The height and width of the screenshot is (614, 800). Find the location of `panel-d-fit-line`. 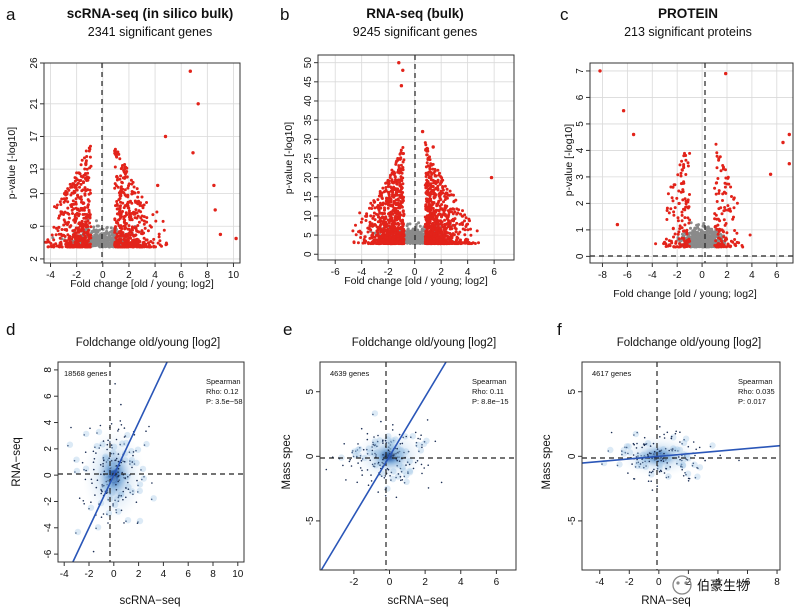

panel-d-fit-line is located at coordinates (120, 462).